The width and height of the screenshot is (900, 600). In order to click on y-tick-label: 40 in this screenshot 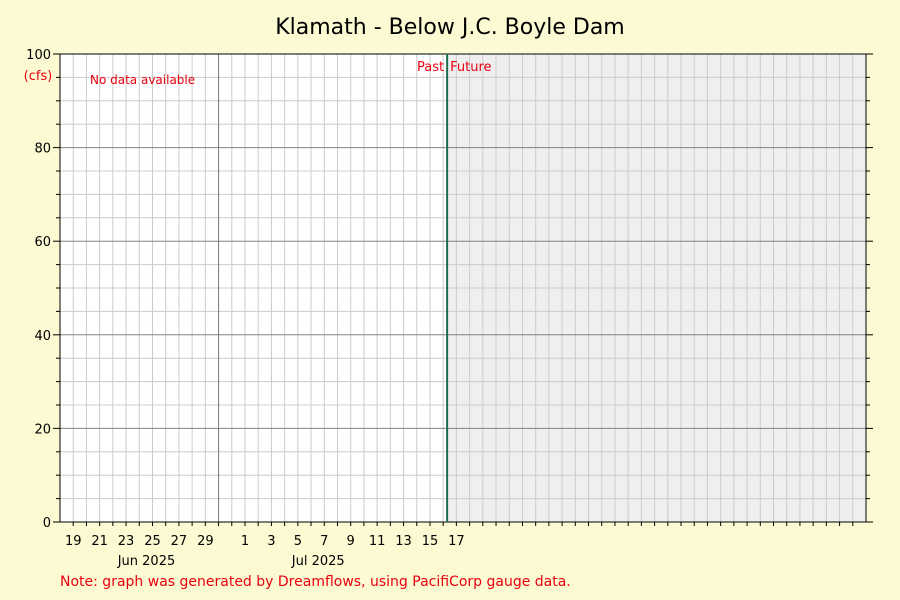, I will do `click(42, 336)`.